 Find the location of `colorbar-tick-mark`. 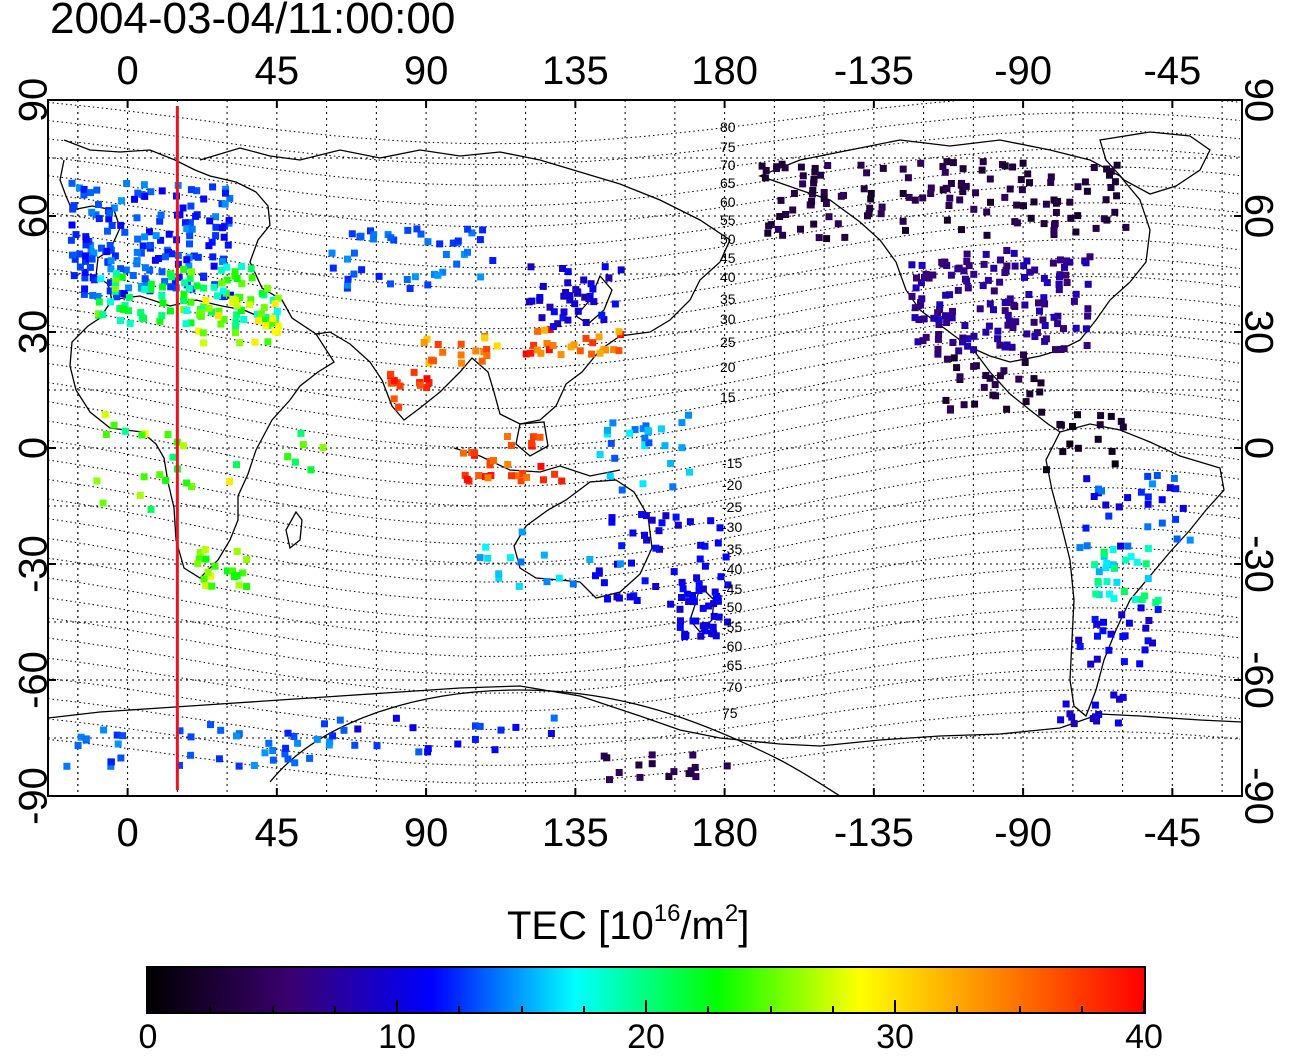

colorbar-tick-mark is located at coordinates (148, 1006).